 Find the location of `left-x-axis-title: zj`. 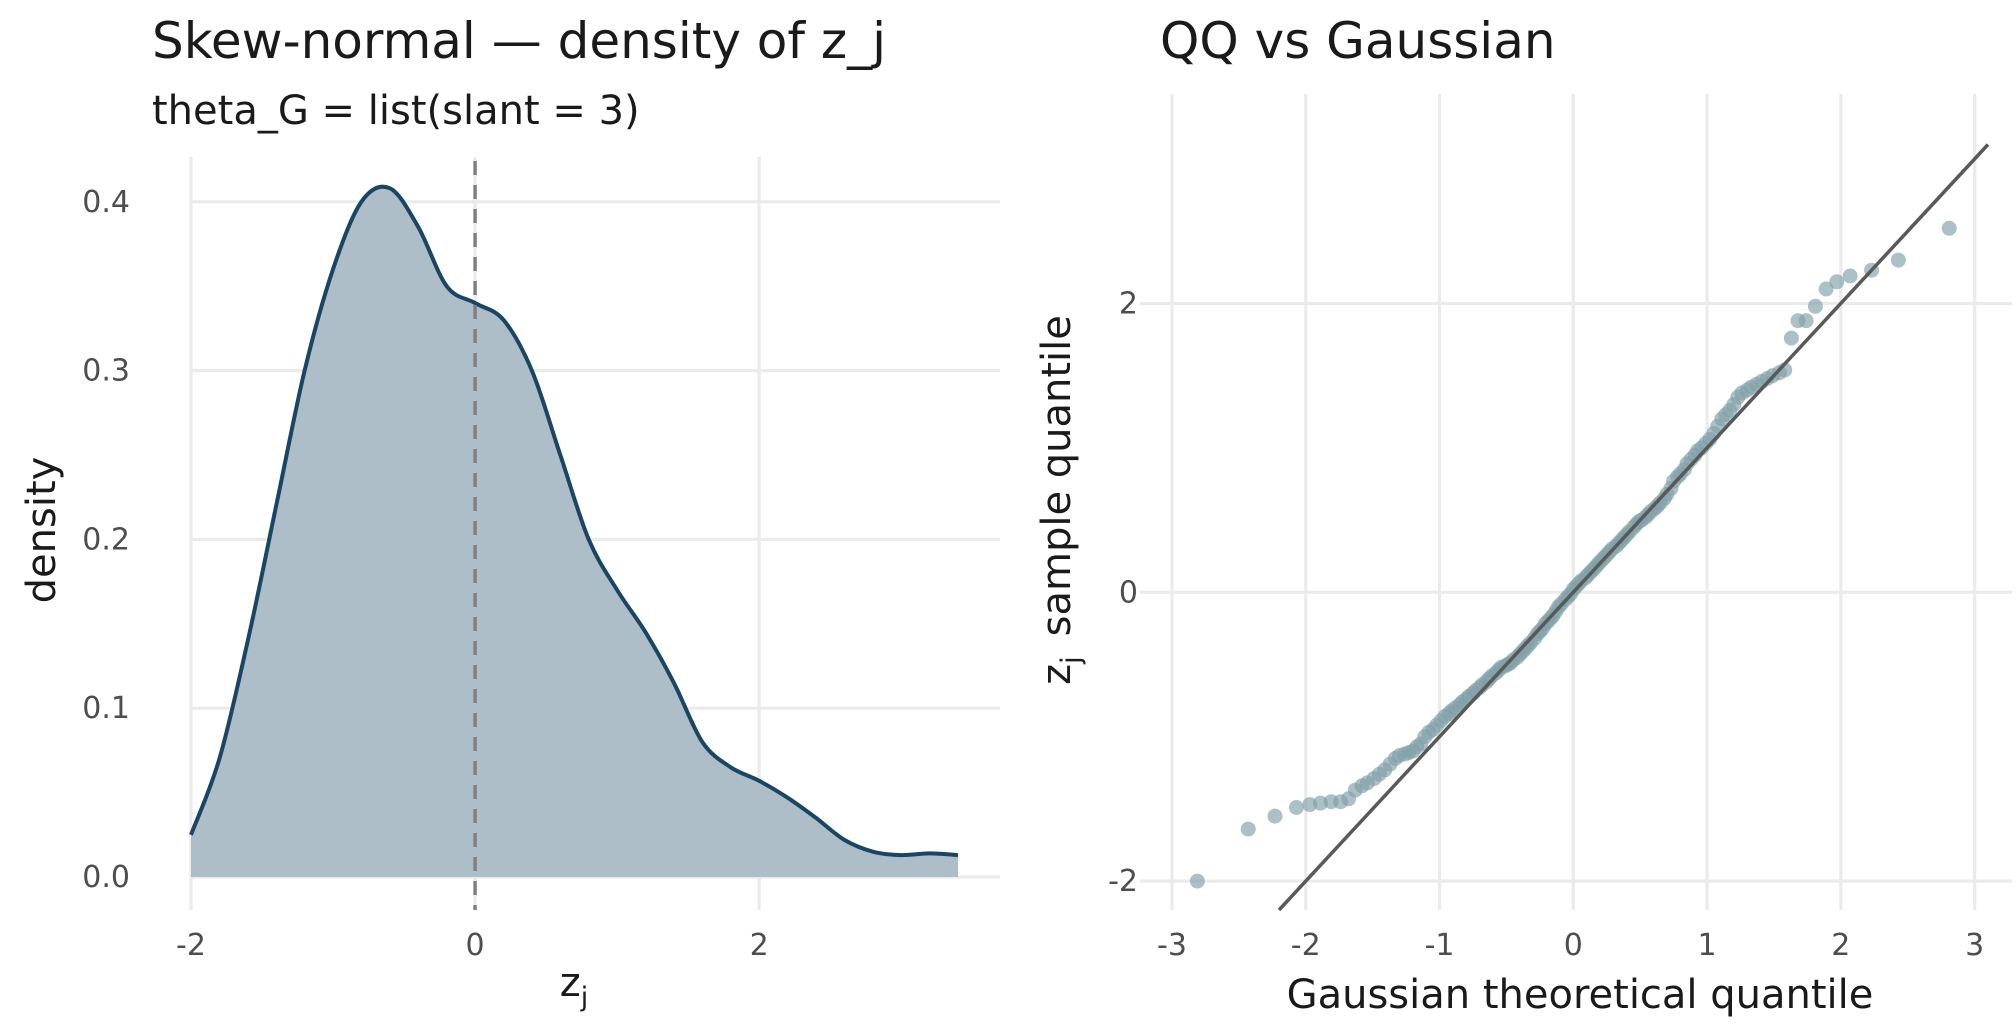

left-x-axis-title: zj is located at coordinates (574, 986).